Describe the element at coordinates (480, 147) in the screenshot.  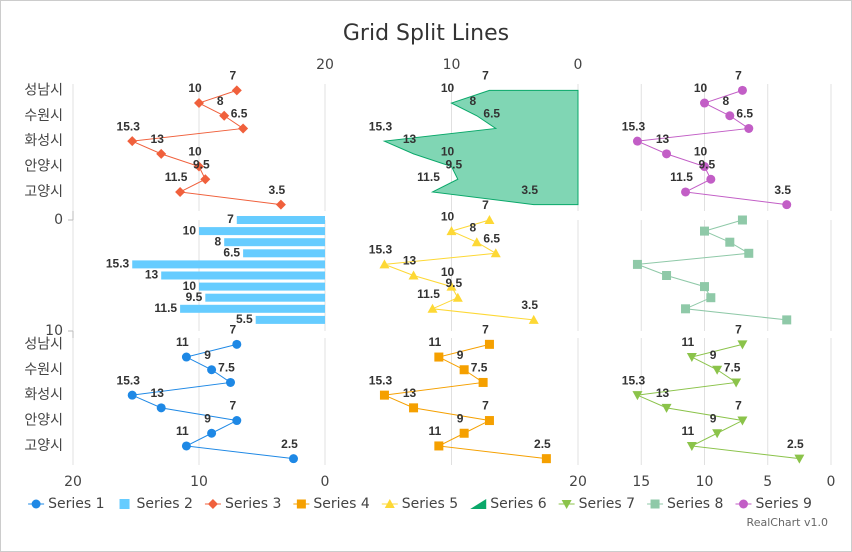
I see `area` at that location.